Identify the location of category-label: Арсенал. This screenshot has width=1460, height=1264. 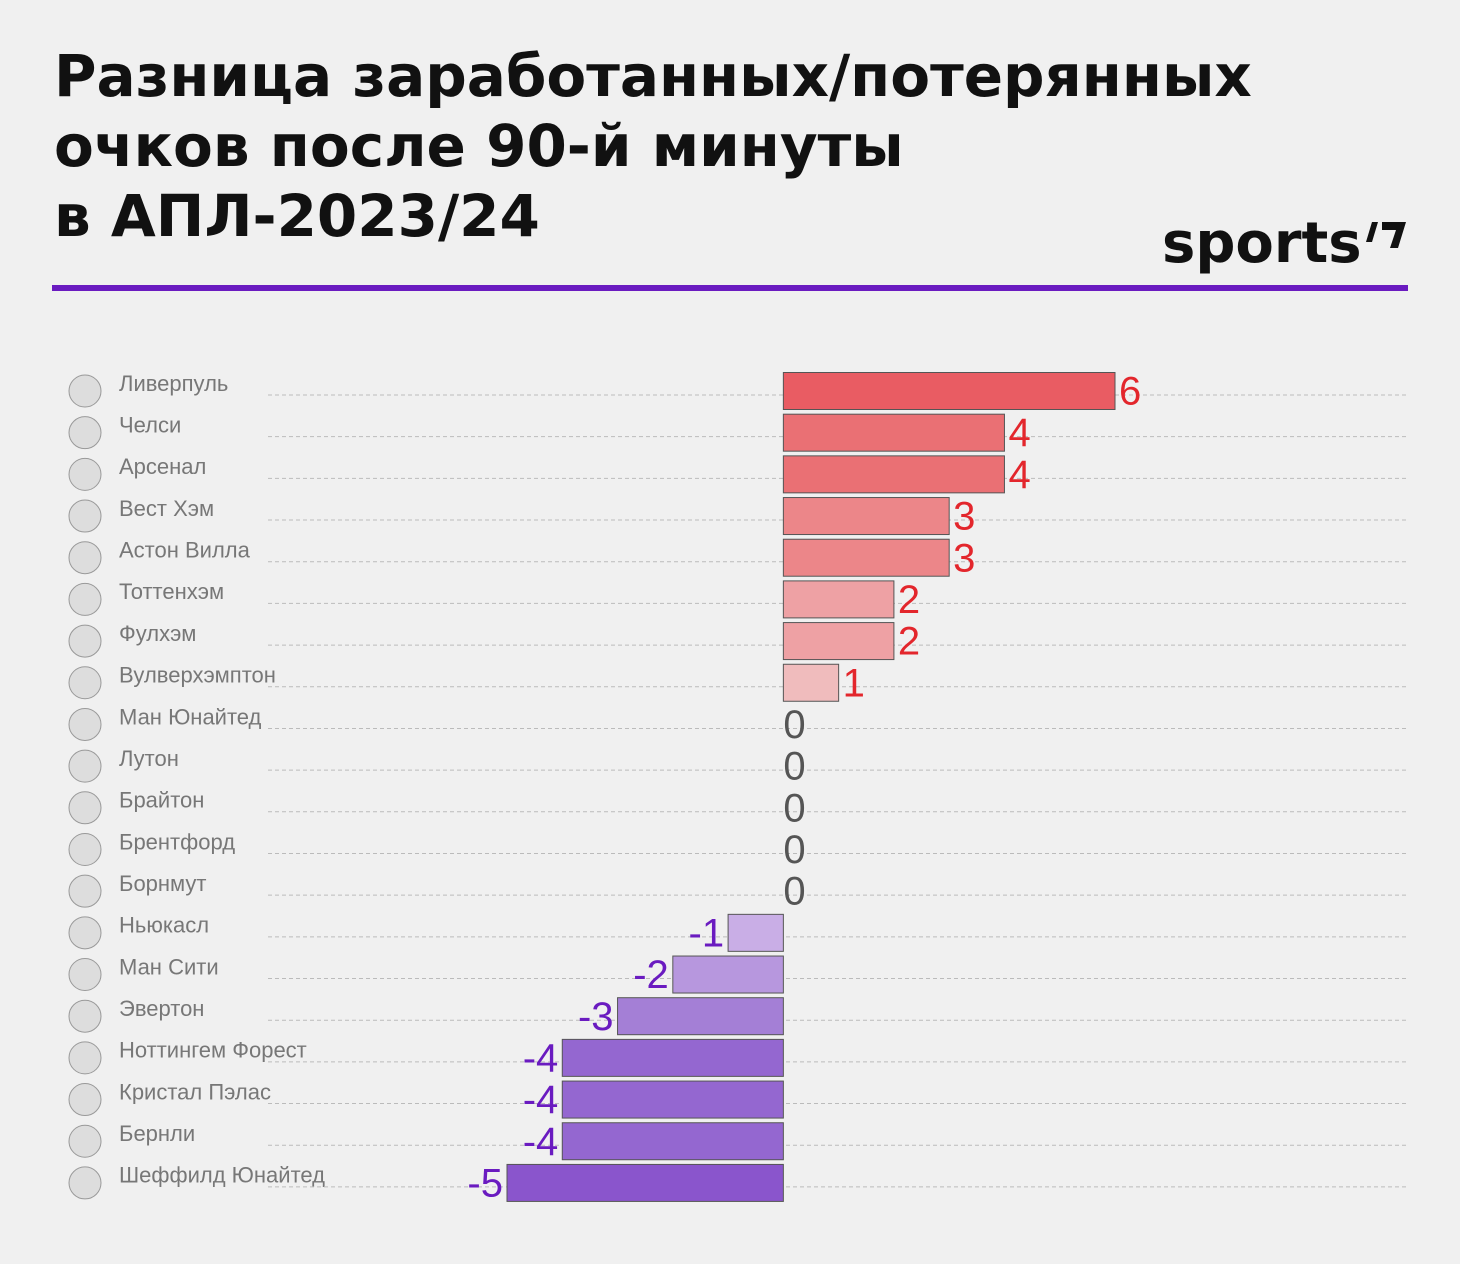
(162, 466).